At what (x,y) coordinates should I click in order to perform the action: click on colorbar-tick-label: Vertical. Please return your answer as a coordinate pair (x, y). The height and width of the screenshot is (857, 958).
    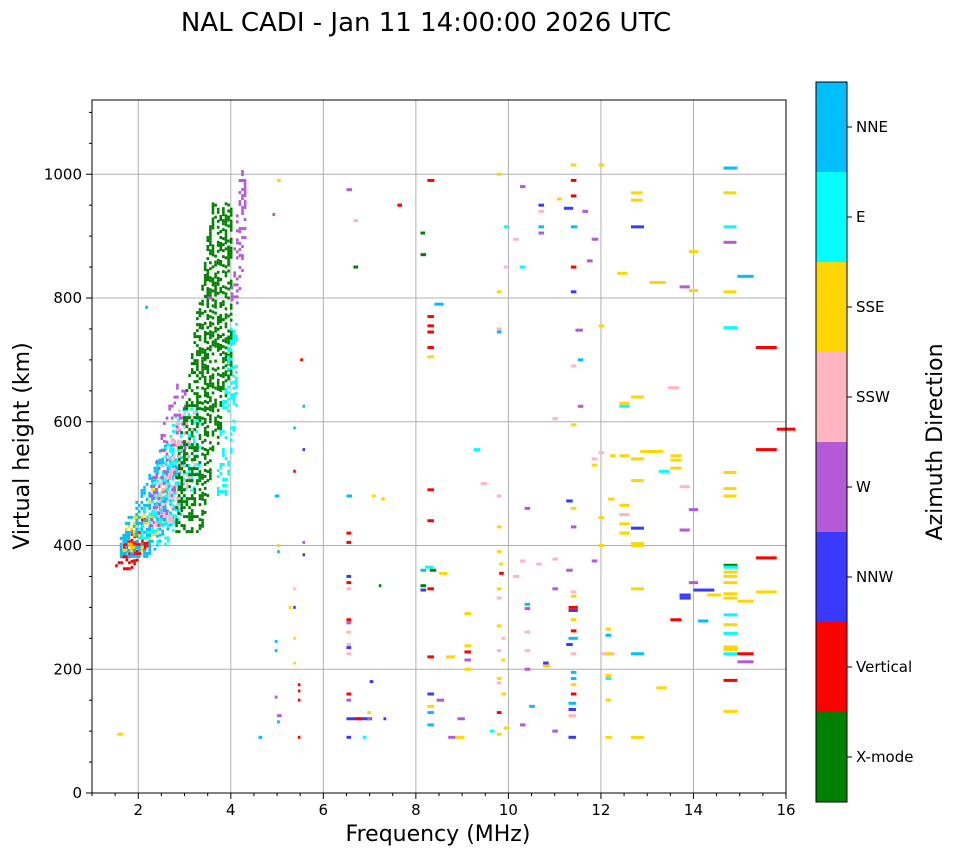
    Looking at the image, I should click on (884, 667).